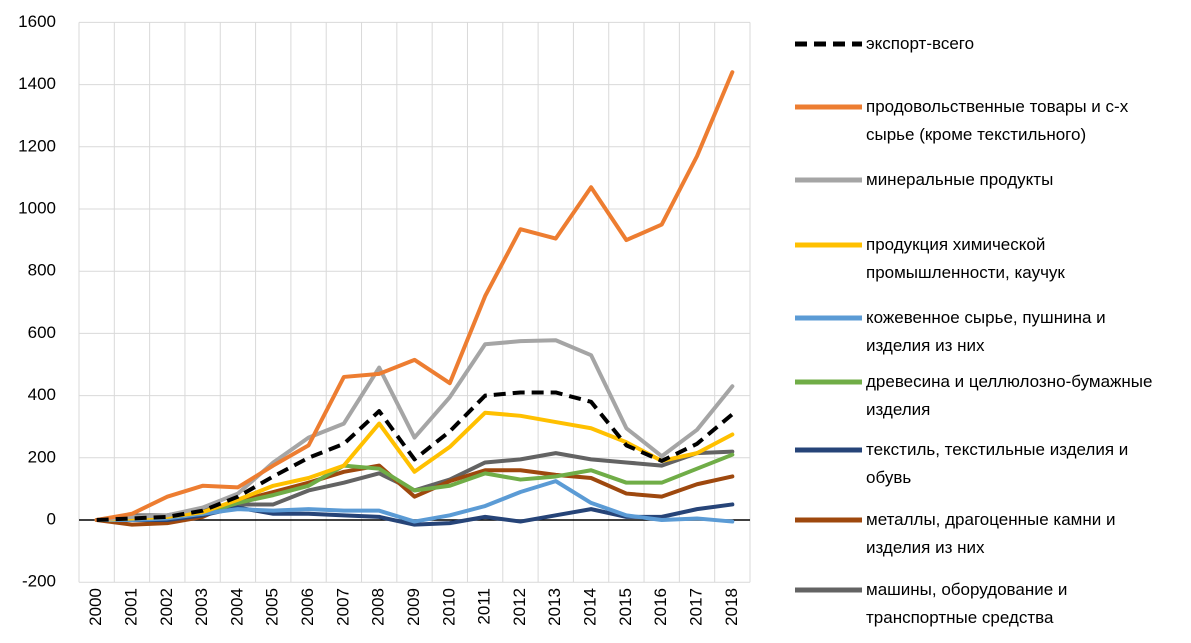  What do you see at coordinates (378, 607) in the screenshot?
I see `x-tick-label: 2008` at bounding box center [378, 607].